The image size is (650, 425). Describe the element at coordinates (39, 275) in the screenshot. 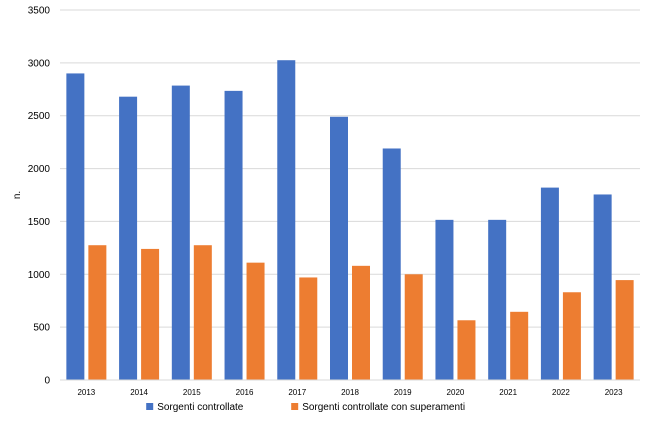

I see `y-tick-label: 1000` at that location.